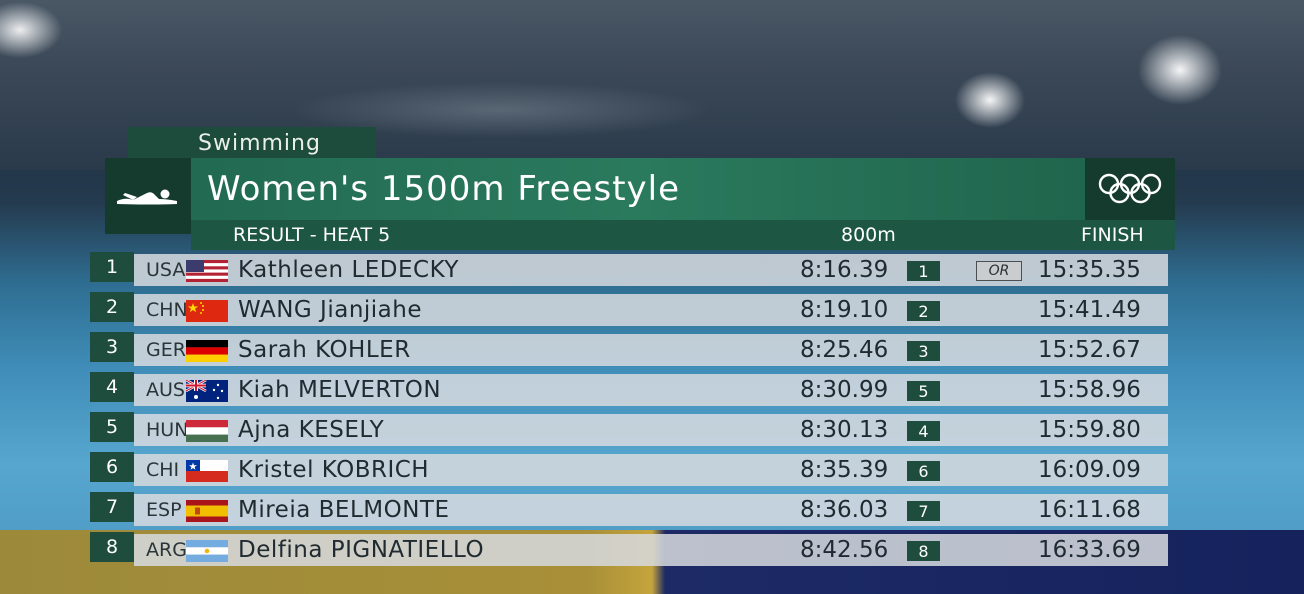 The image size is (1304, 594). Describe the element at coordinates (312, 235) in the screenshot. I see `result-heat-header: RESULT - HEAT 5` at that location.